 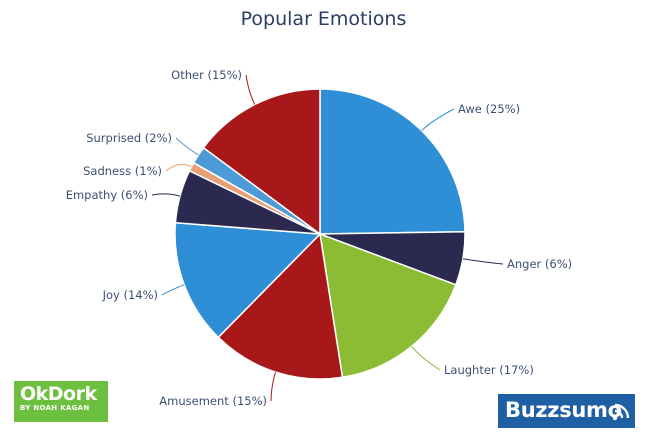 I want to click on signal-waves-icon, so click(x=621, y=412).